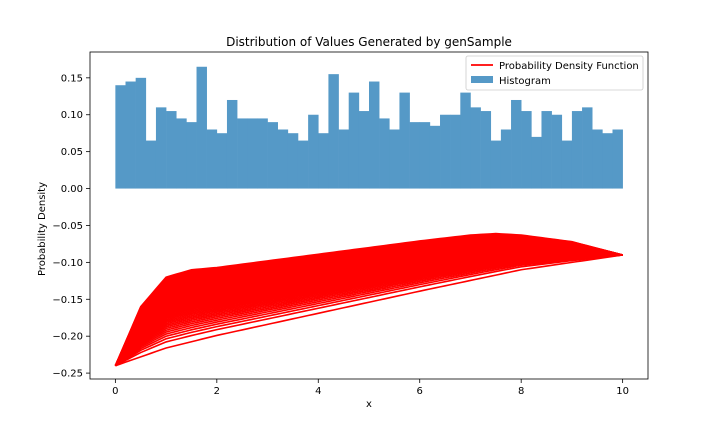 This screenshot has width=720, height=432. I want to click on x-tick-label: 0, so click(115, 391).